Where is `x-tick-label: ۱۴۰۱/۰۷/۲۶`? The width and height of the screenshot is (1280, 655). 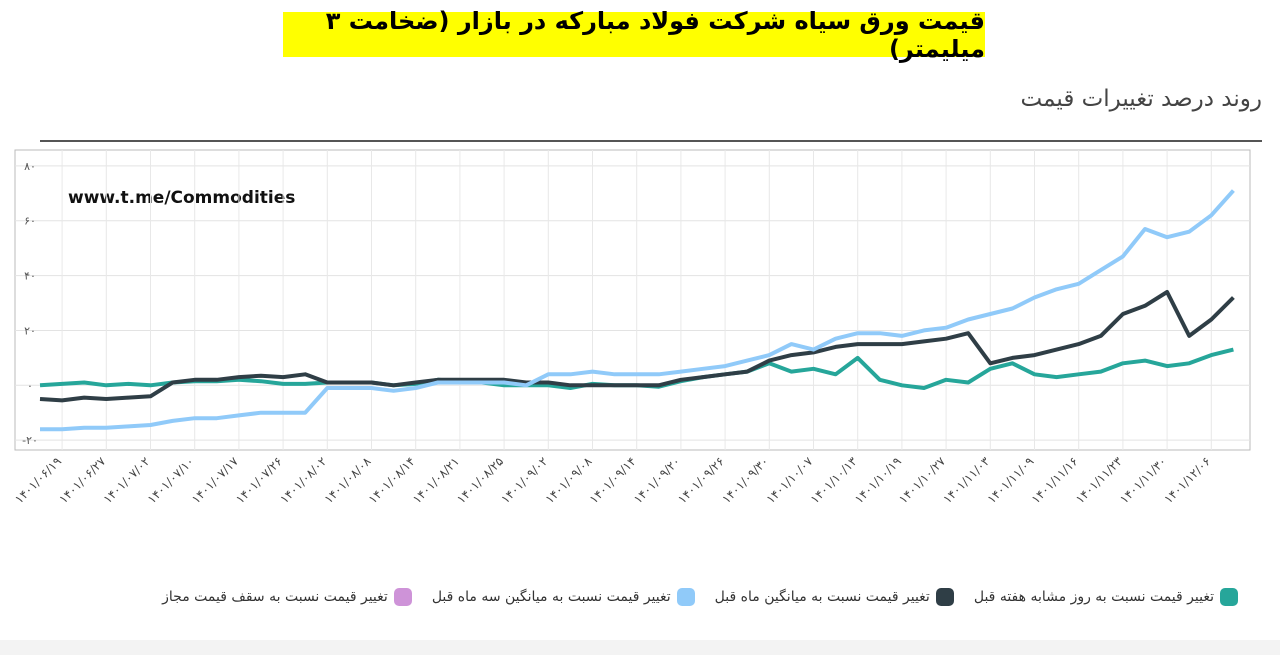
x-tick-label: ۱۴۰۱/۰۷/۲۶ is located at coordinates (259, 480).